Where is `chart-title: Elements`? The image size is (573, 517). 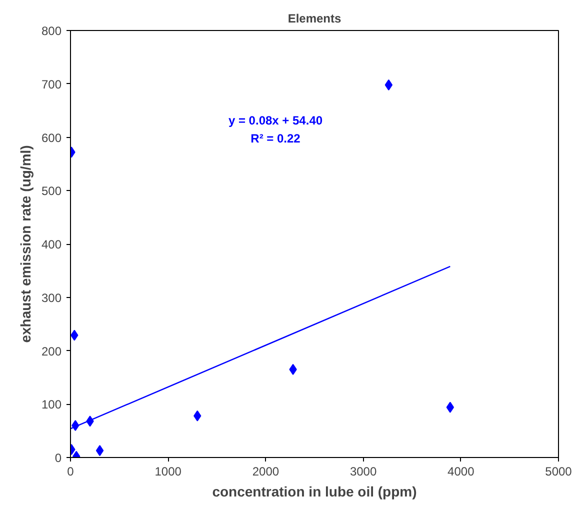
chart-title: Elements is located at coordinates (315, 19).